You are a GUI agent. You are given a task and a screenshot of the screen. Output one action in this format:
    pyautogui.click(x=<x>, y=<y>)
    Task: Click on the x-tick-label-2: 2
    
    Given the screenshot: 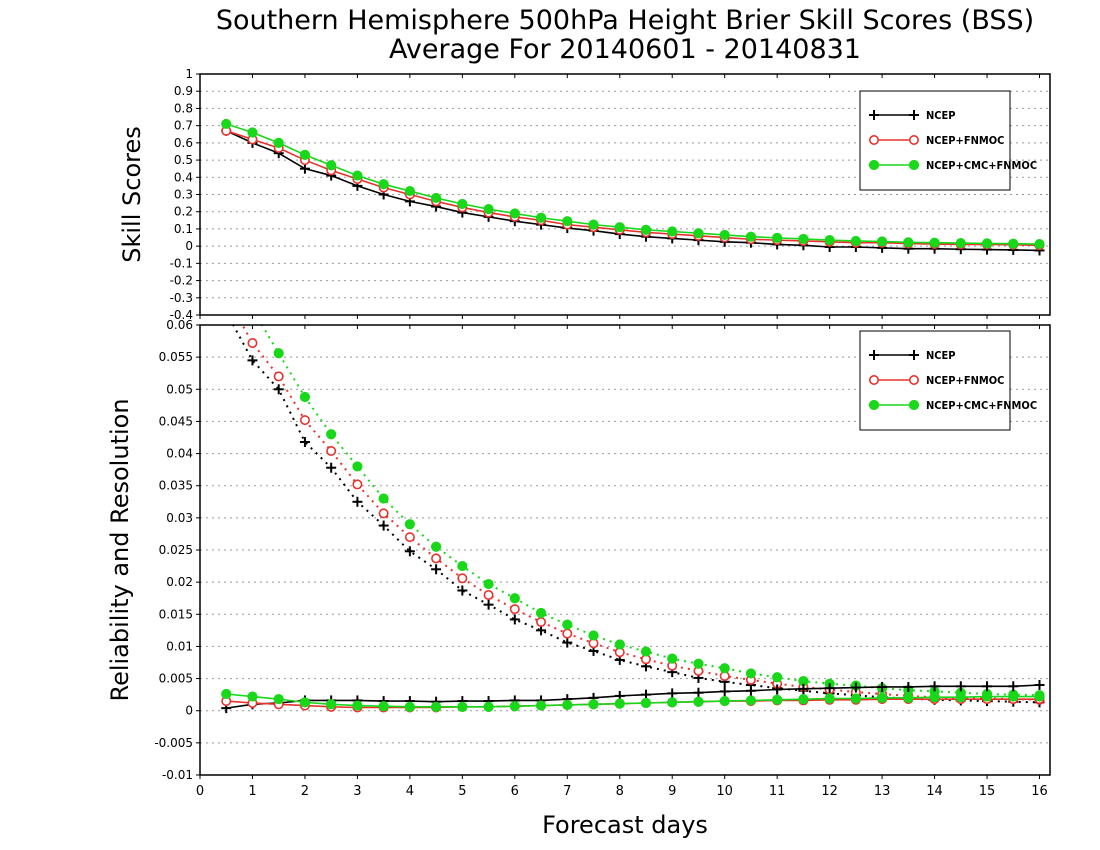 What is the action you would take?
    pyautogui.click(x=305, y=791)
    